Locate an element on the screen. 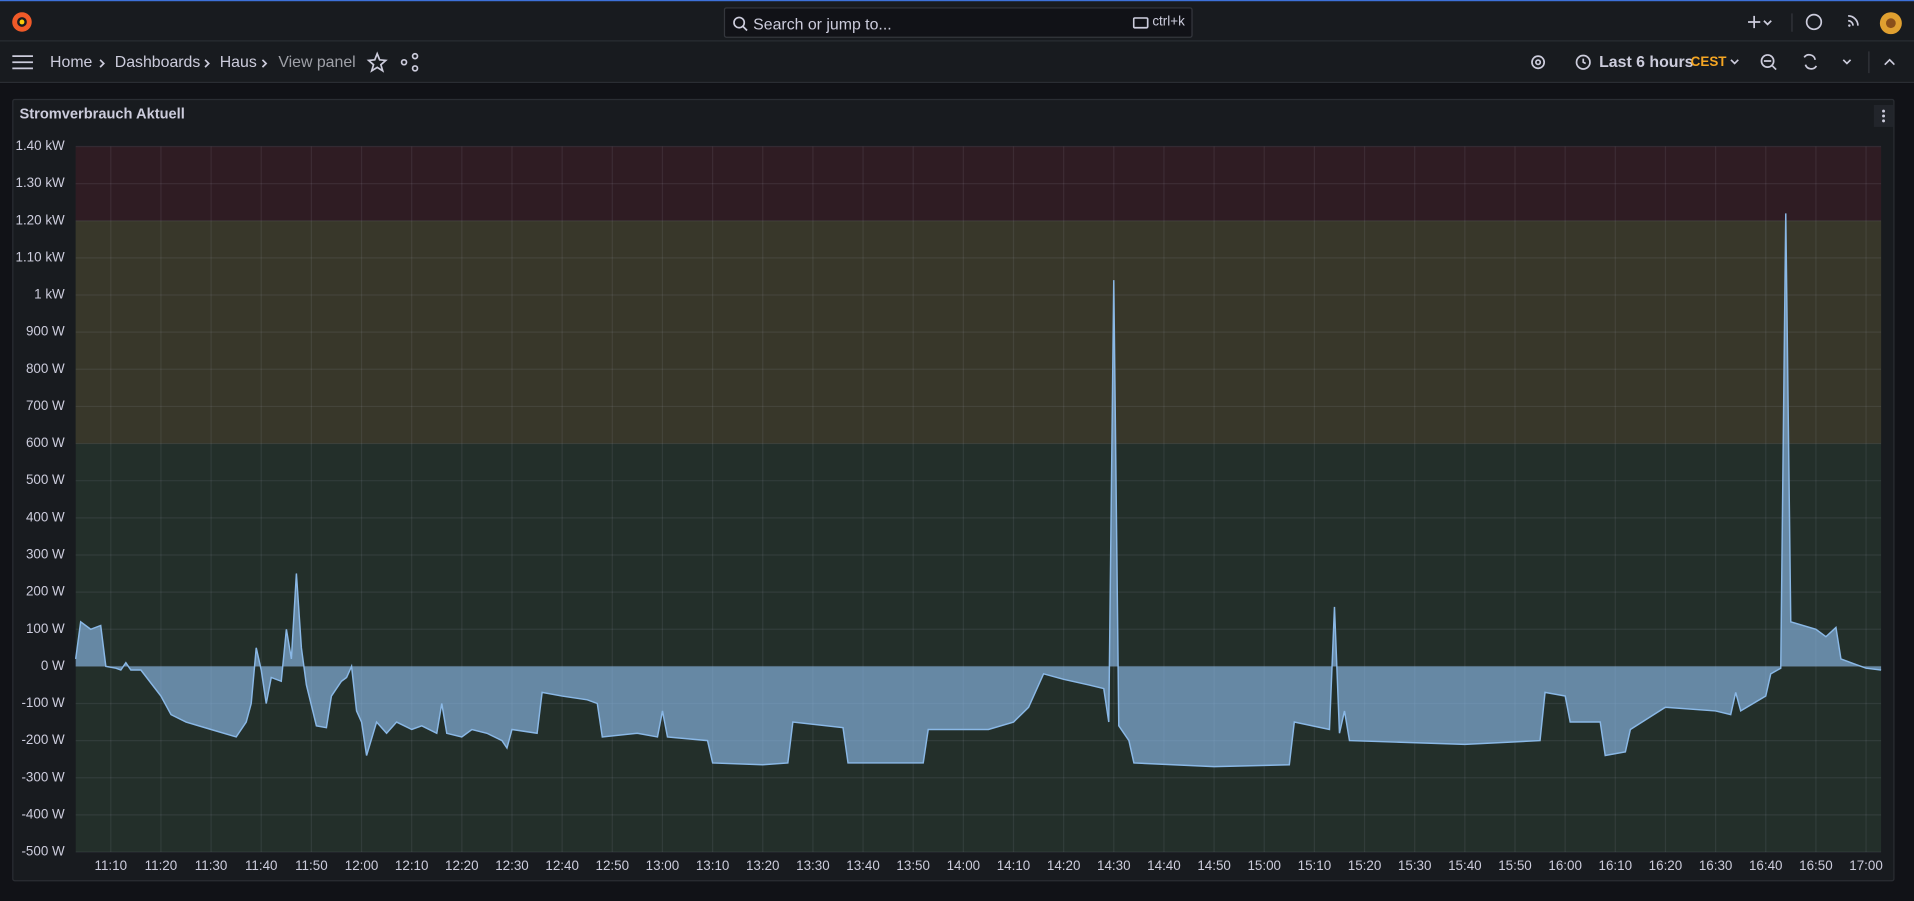  x-tick-label: 12:50 is located at coordinates (613, 865).